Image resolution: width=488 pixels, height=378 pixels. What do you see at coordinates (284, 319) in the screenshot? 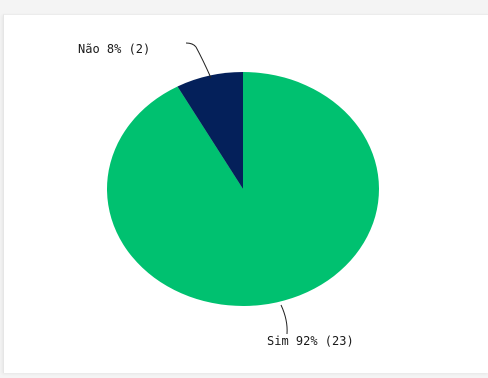
I see `leader-line-sim` at bounding box center [284, 319].